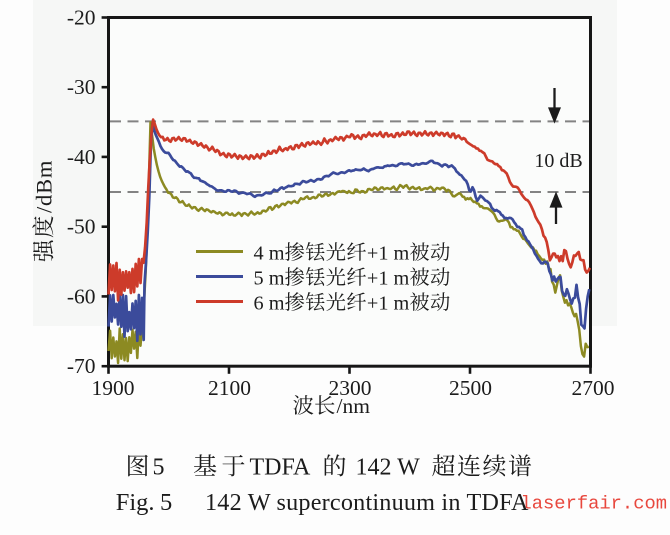  I want to click on svg-text: 4 m, so click(269, 253).